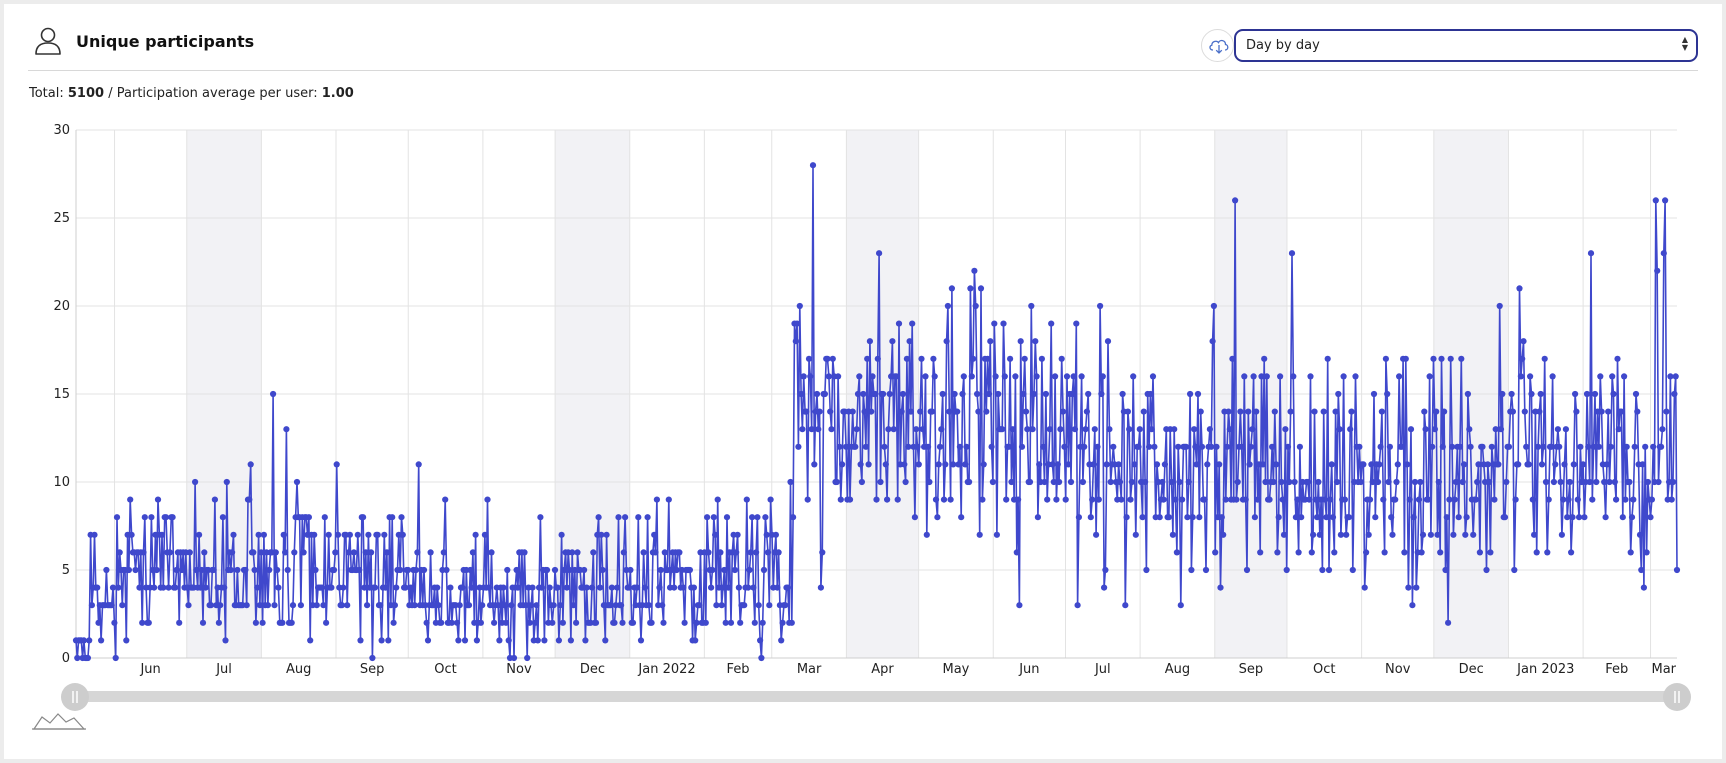 Image resolution: width=1726 pixels, height=763 pixels. What do you see at coordinates (59, 721) in the screenshot?
I see `mini-sparkline-icon` at bounding box center [59, 721].